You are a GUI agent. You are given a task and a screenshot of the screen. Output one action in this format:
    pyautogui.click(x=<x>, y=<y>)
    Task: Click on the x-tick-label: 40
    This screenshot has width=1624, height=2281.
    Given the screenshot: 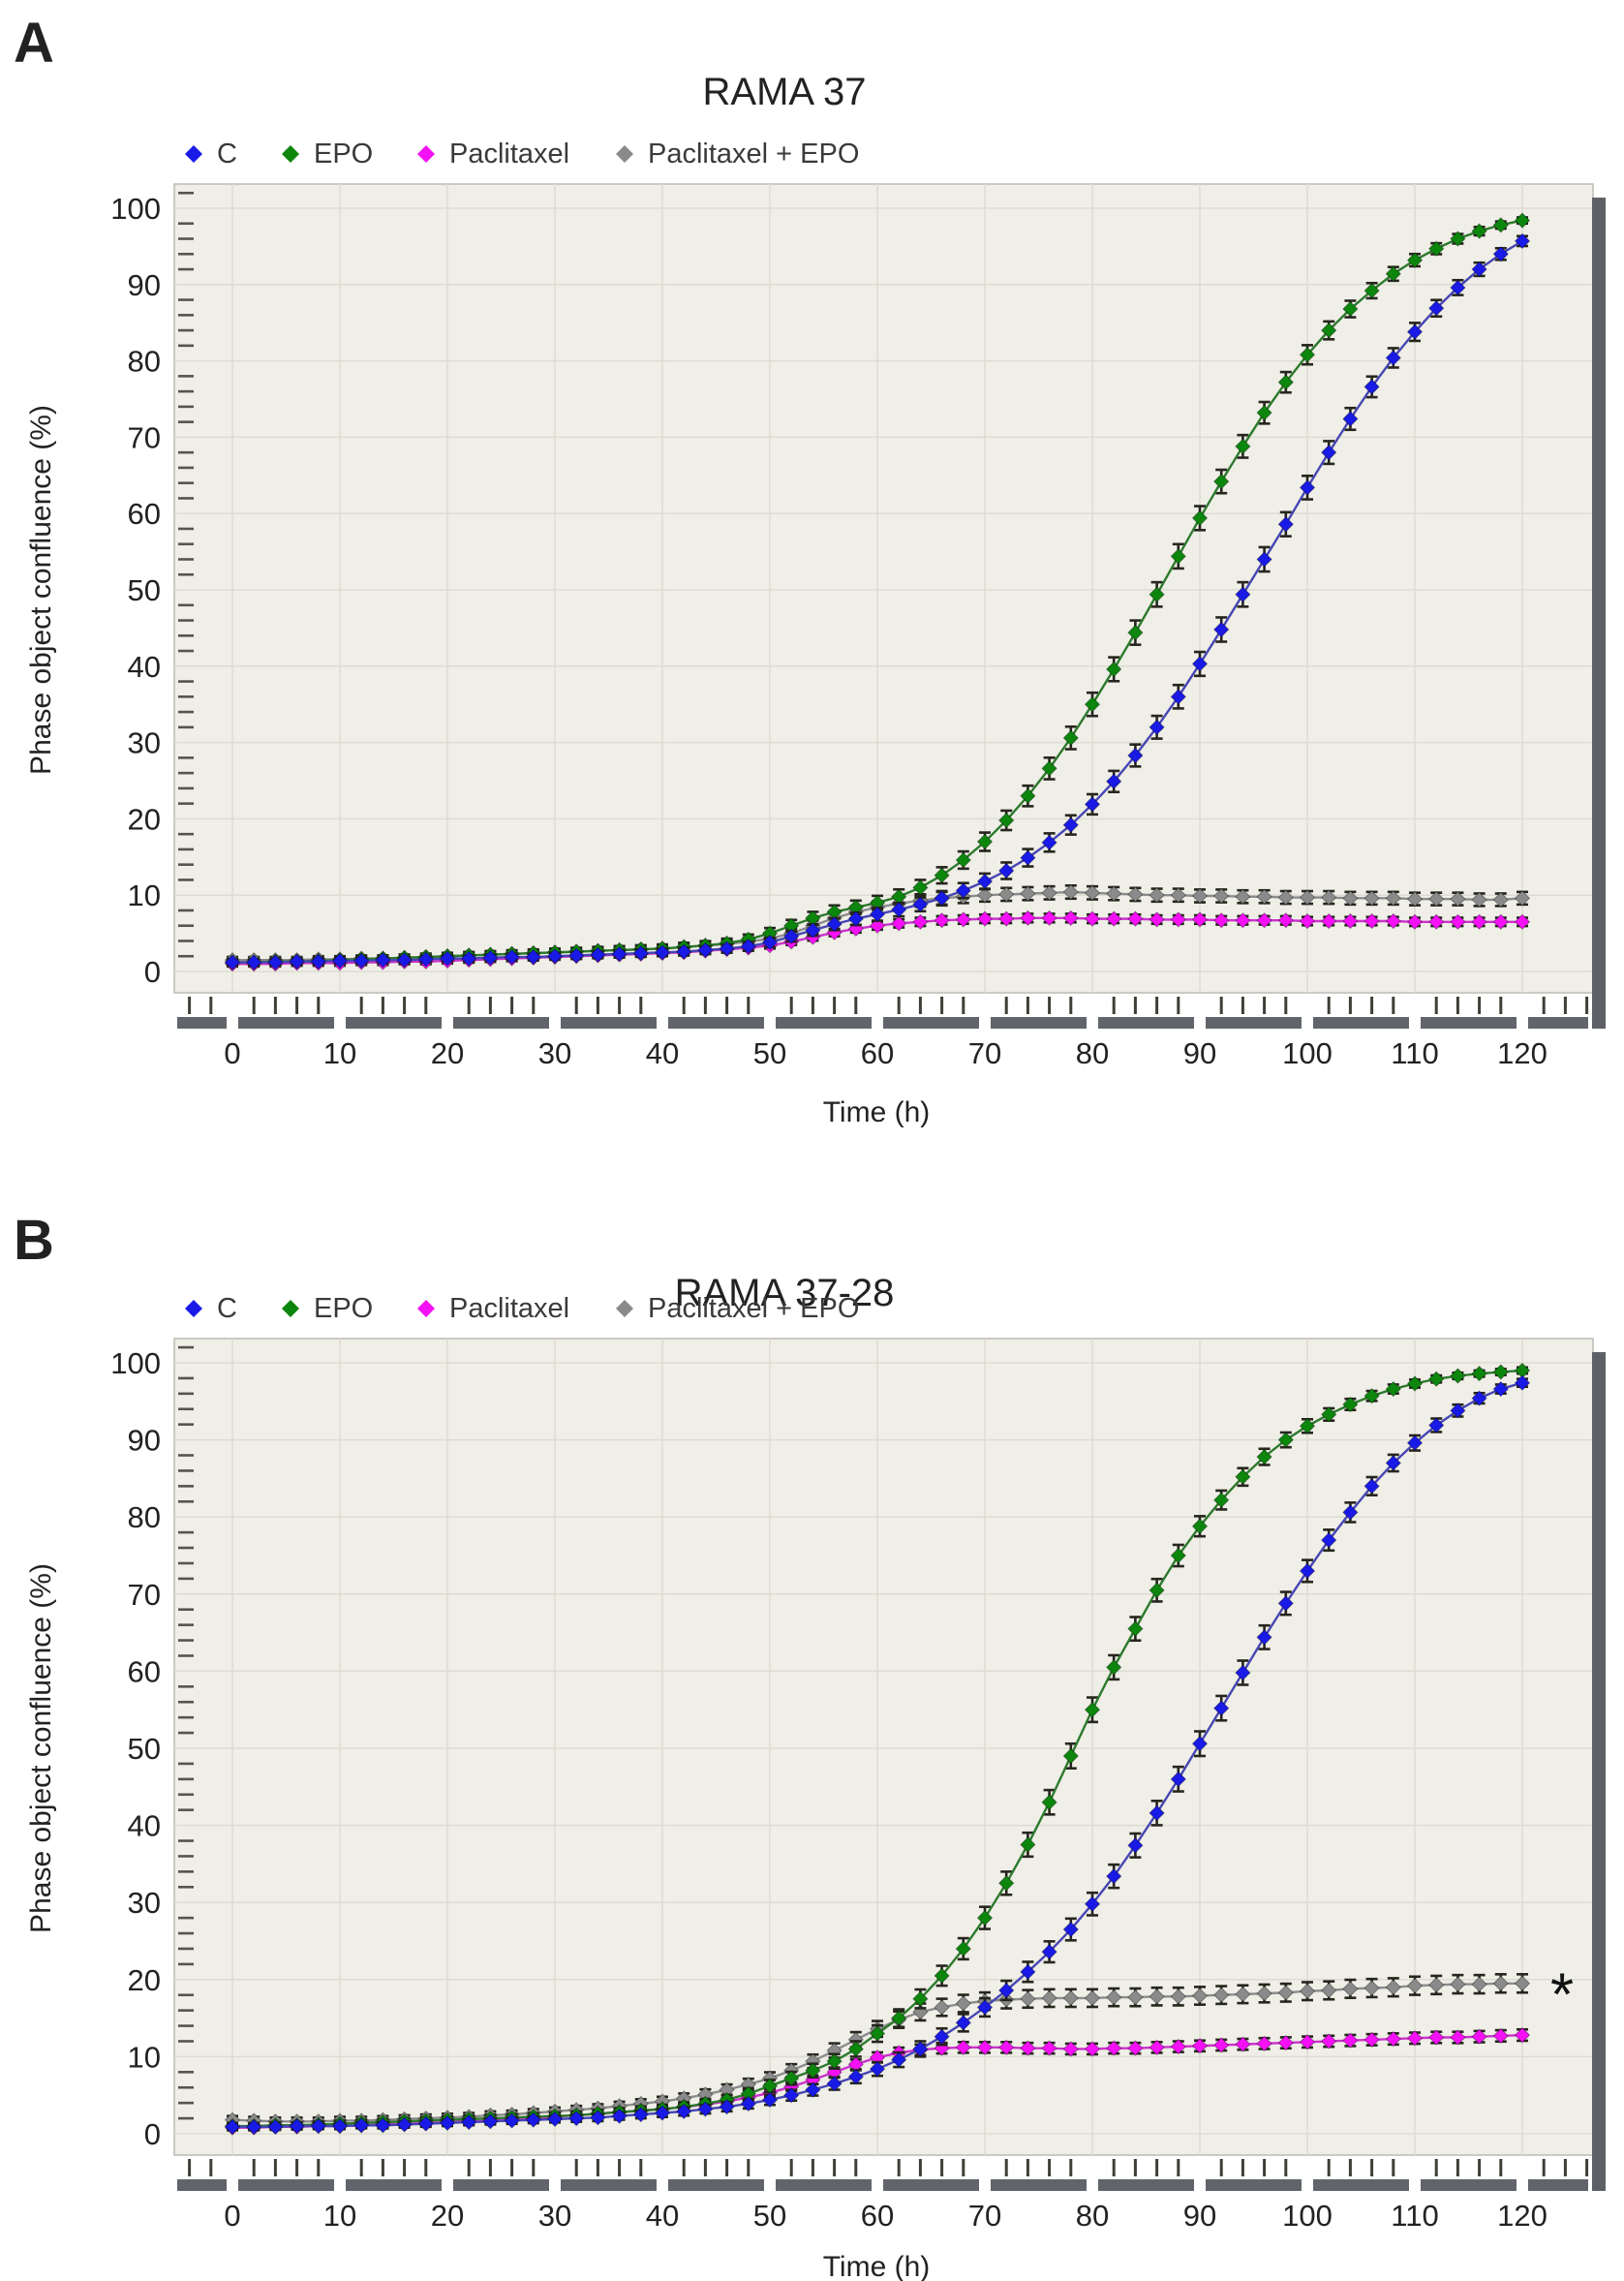 What is the action you would take?
    pyautogui.click(x=662, y=1053)
    